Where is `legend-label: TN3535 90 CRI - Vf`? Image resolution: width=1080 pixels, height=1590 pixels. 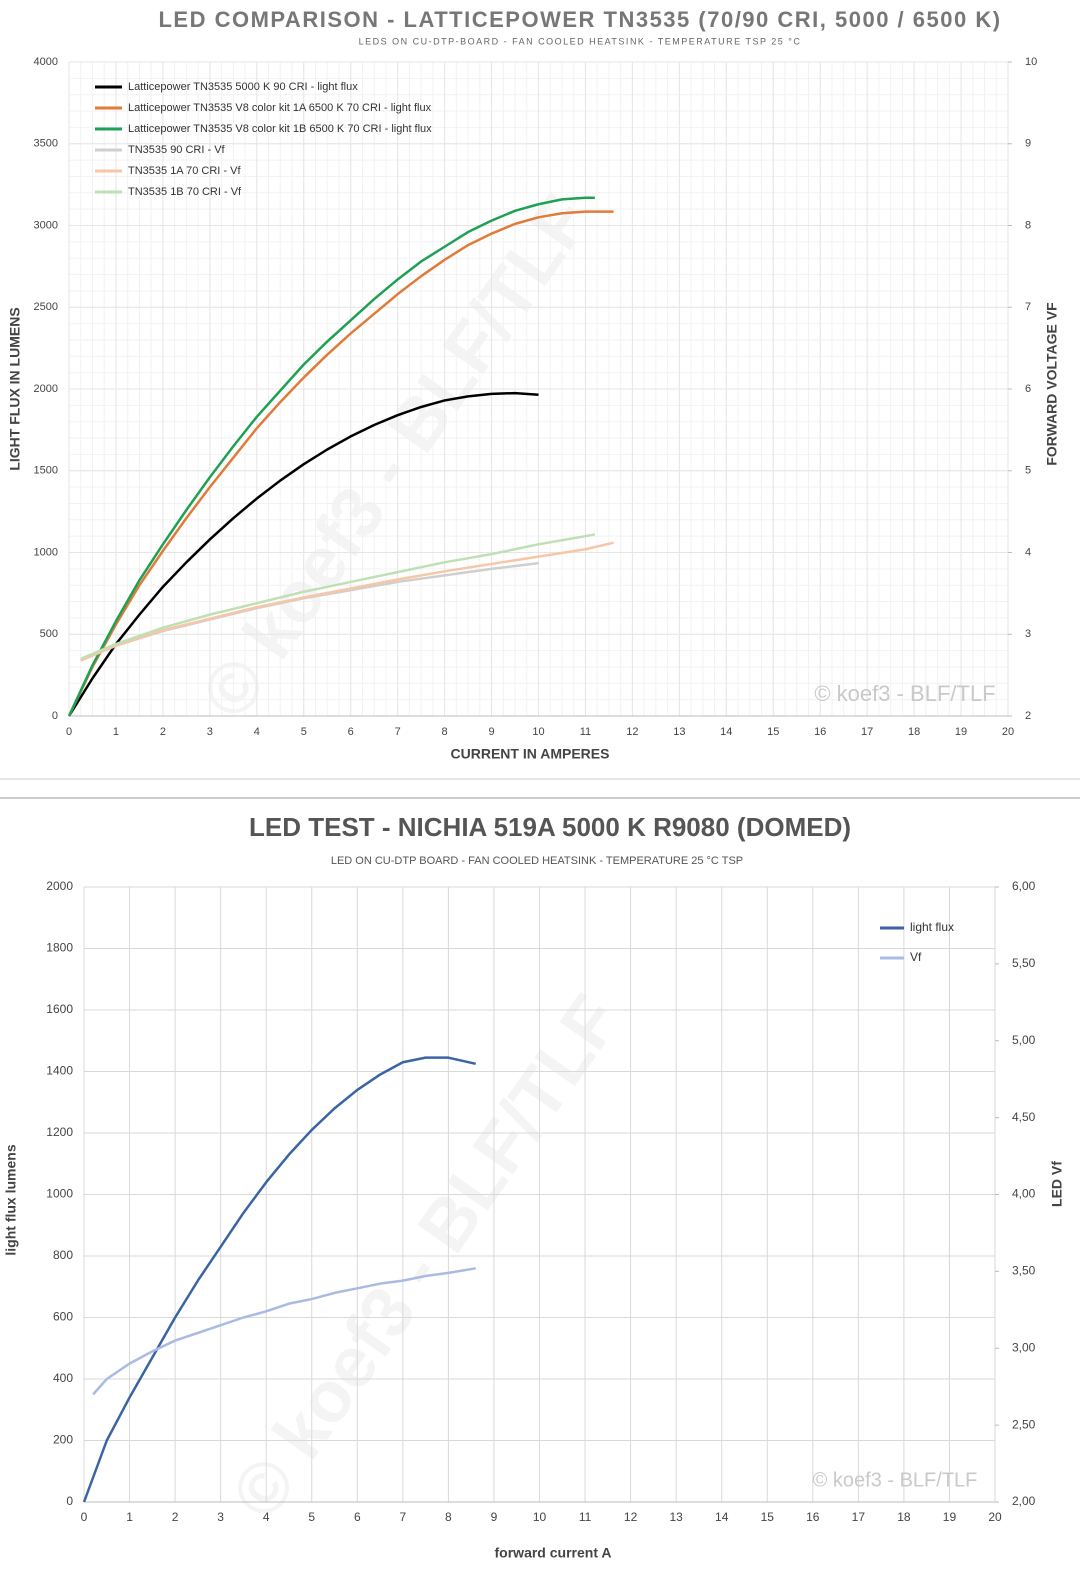 legend-label: TN3535 90 CRI - Vf is located at coordinates (177, 150).